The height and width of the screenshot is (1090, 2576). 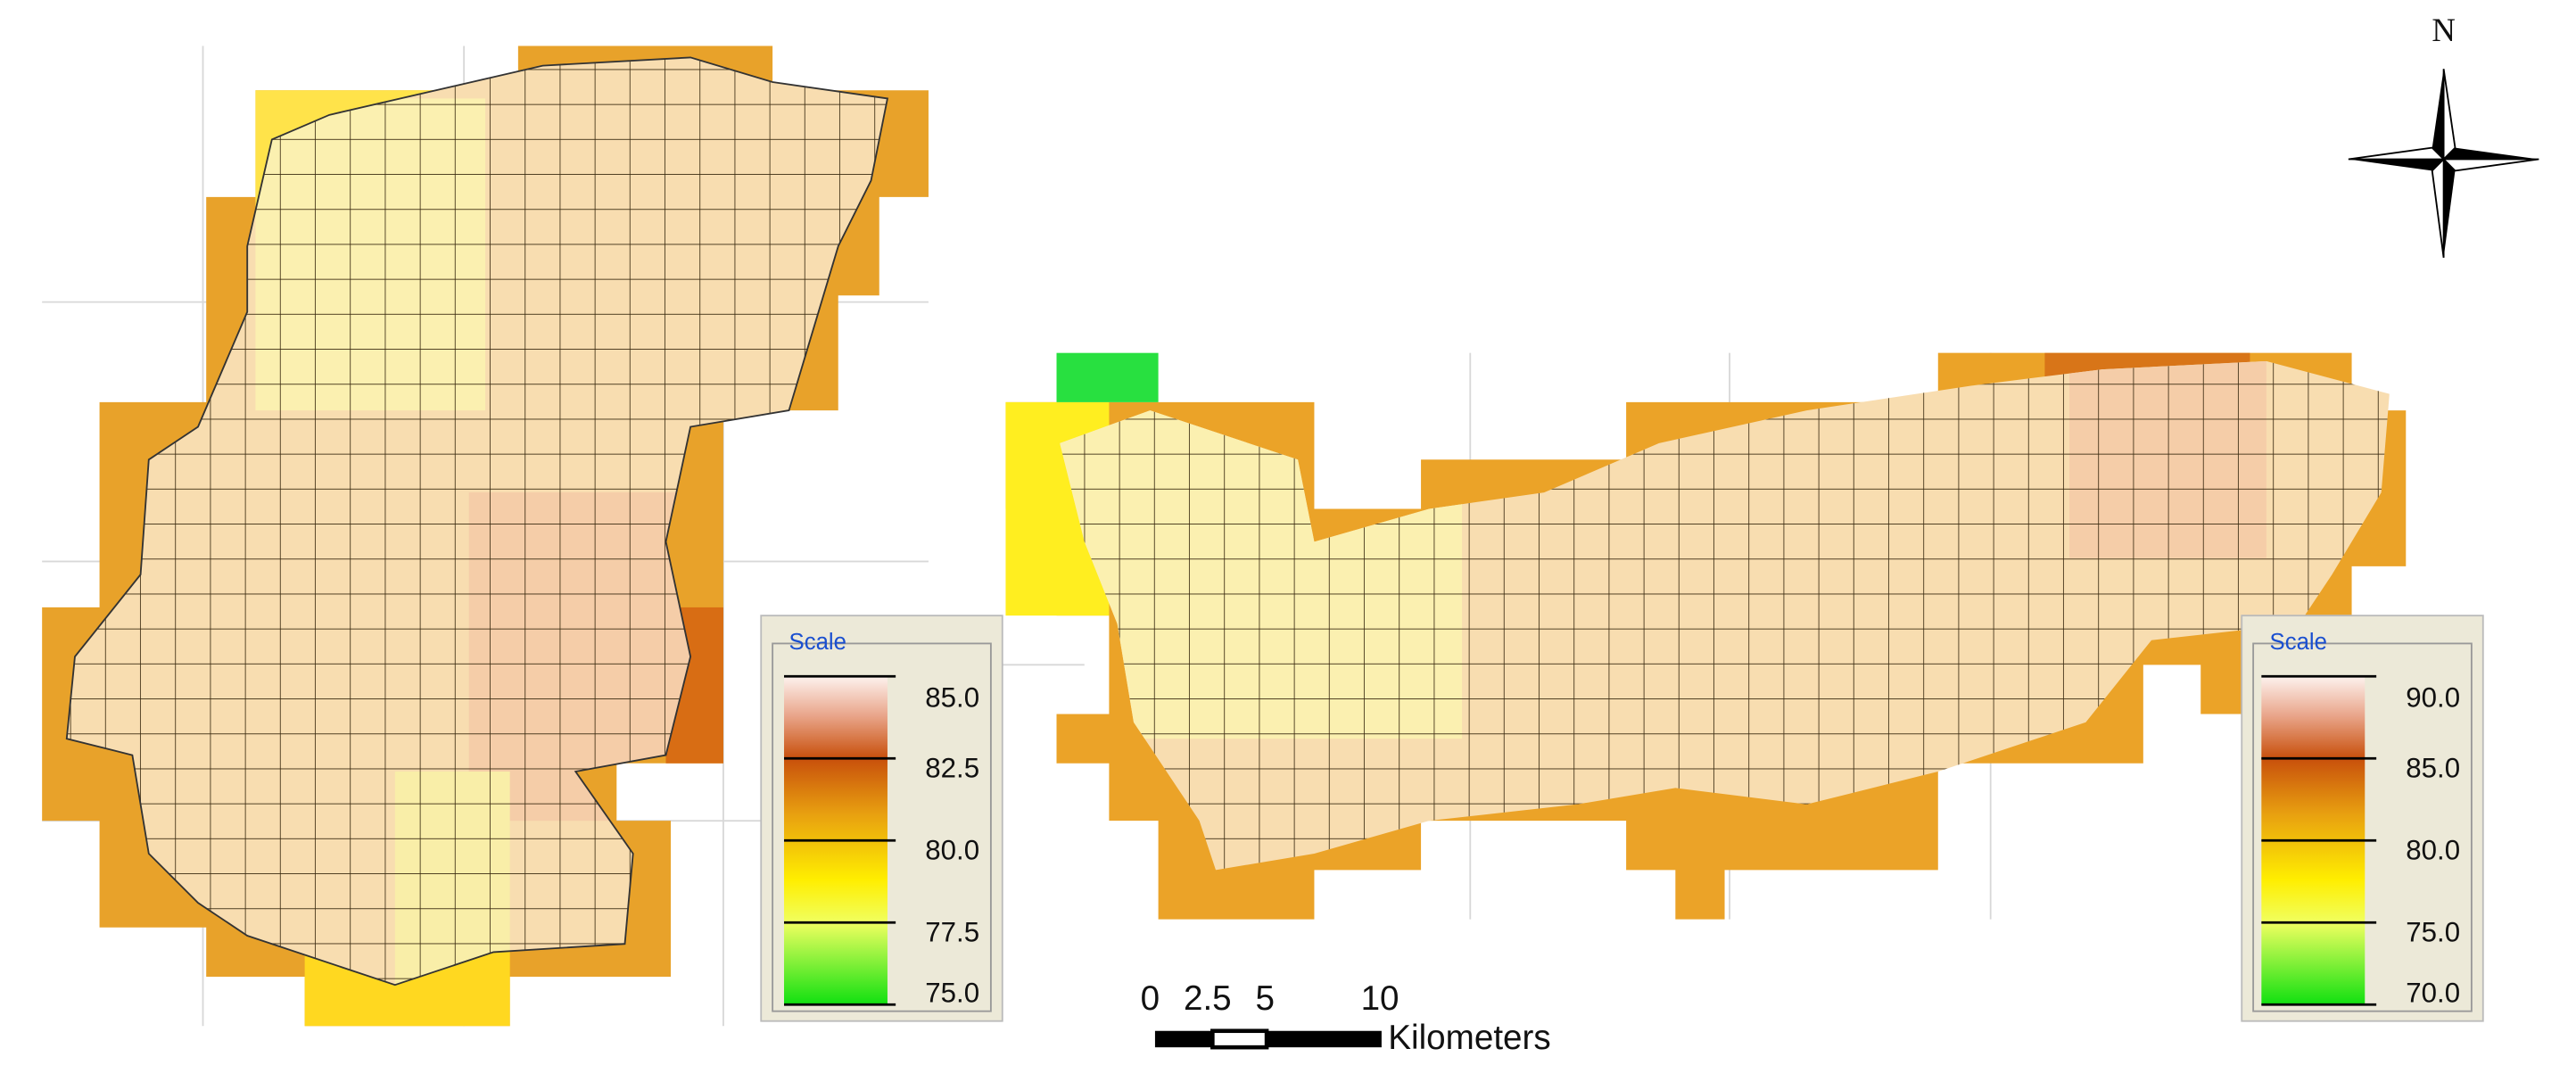 What do you see at coordinates (1107, 377) in the screenshot?
I see `raster-cells` at bounding box center [1107, 377].